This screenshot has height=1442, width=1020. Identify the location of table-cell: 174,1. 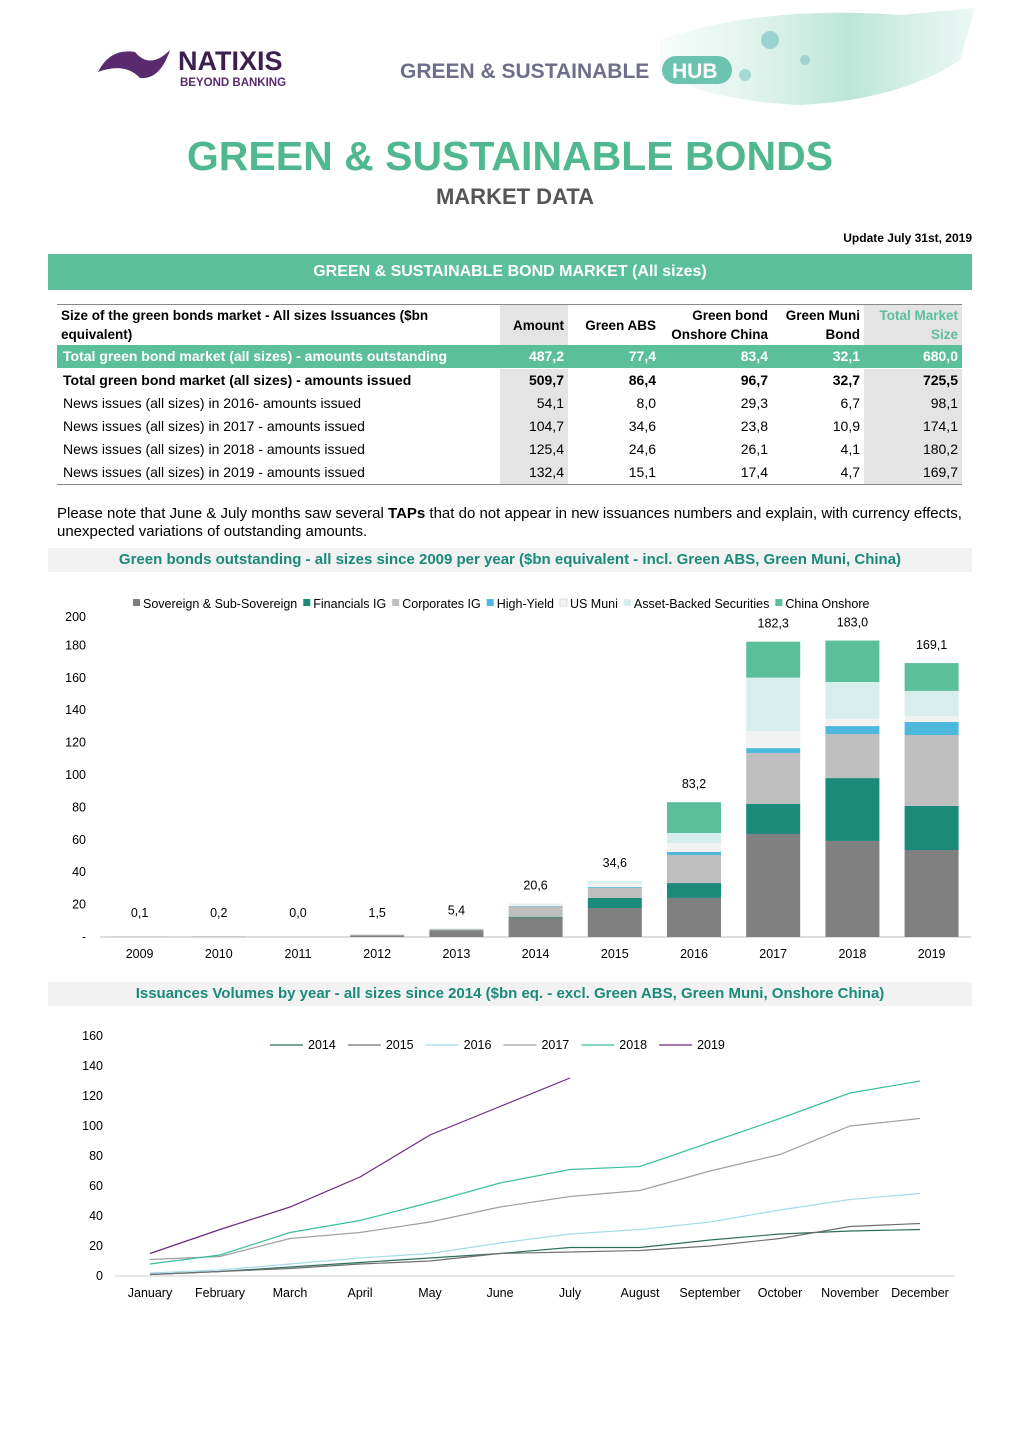
(913, 426).